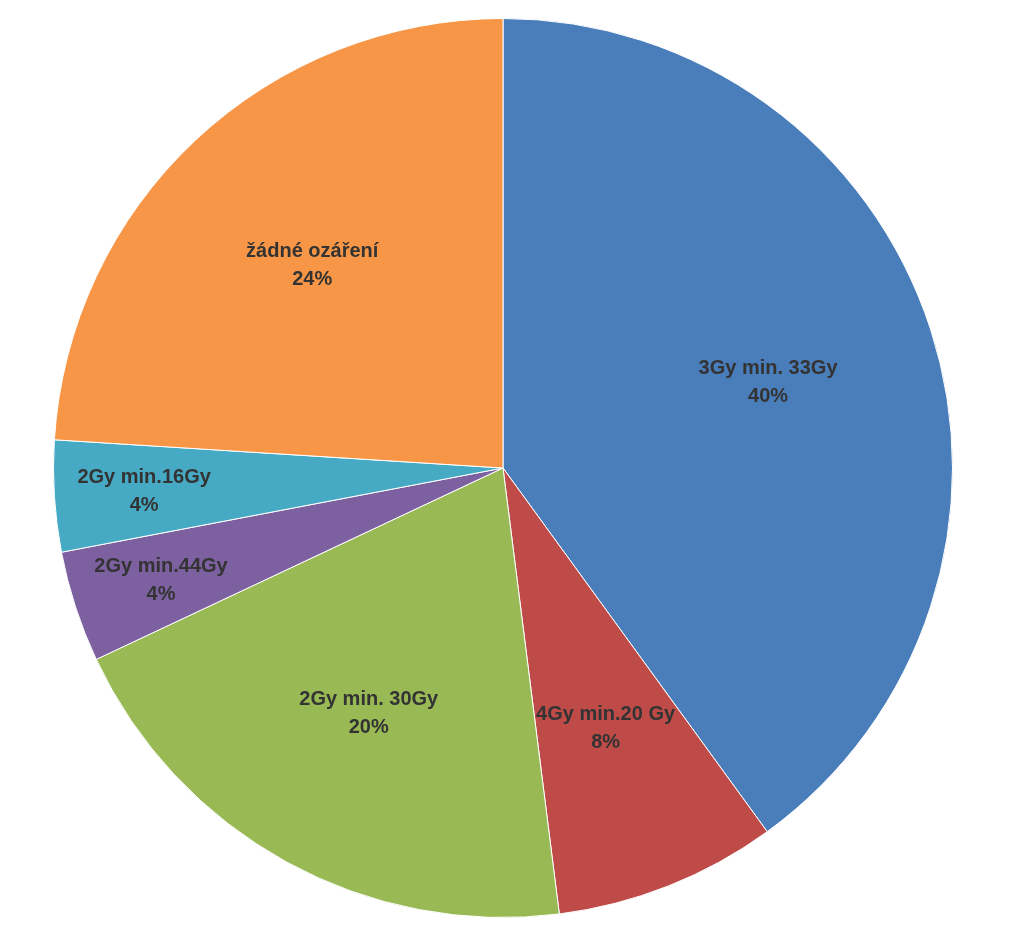 The width and height of the screenshot is (1014, 939). I want to click on slice-label: žádné ozáření, so click(313, 250).